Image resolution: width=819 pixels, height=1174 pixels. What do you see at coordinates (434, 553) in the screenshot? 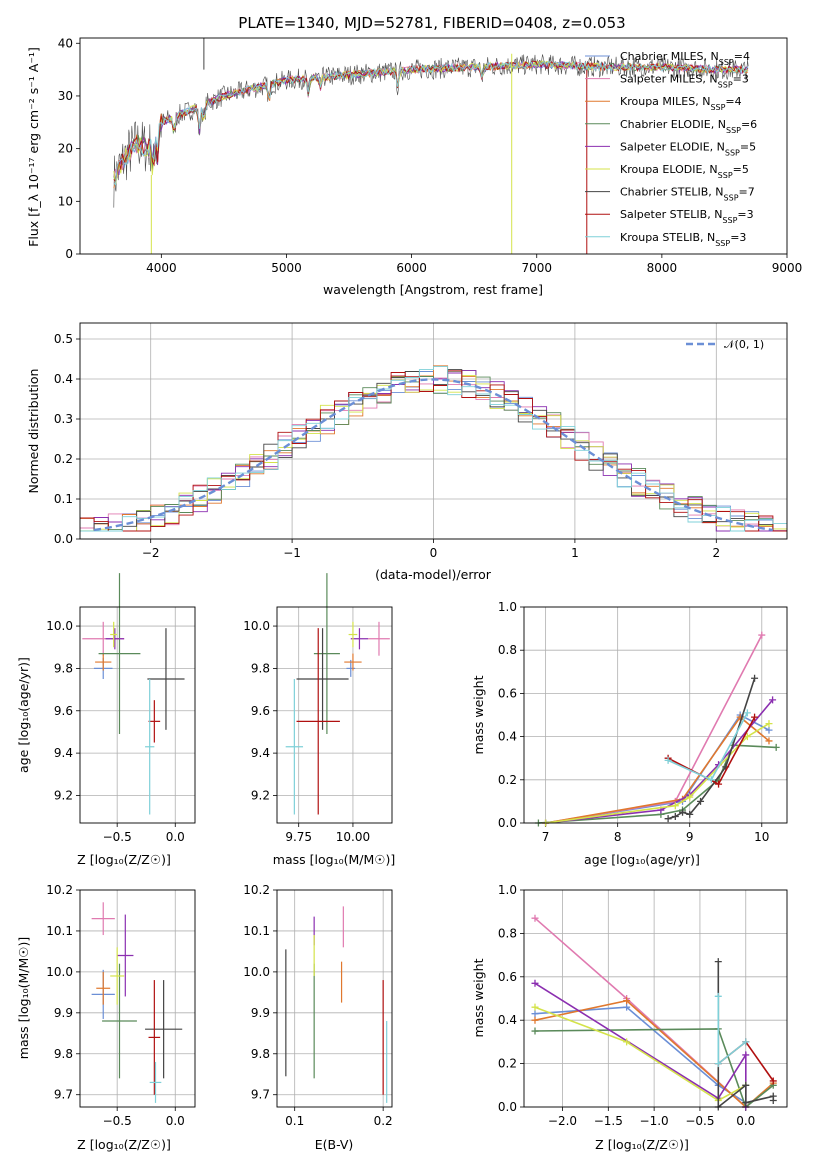
I see `x-tick-label: 0` at bounding box center [434, 553].